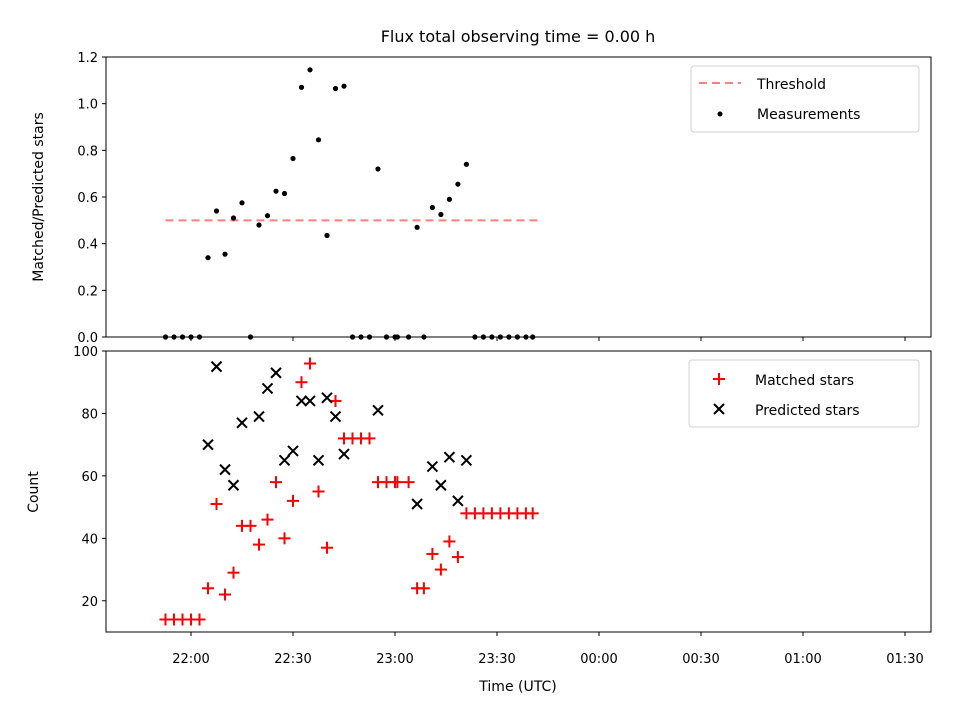 This screenshot has width=960, height=720. Describe the element at coordinates (89, 477) in the screenshot. I see `bottom-ytick-label: 60` at that location.